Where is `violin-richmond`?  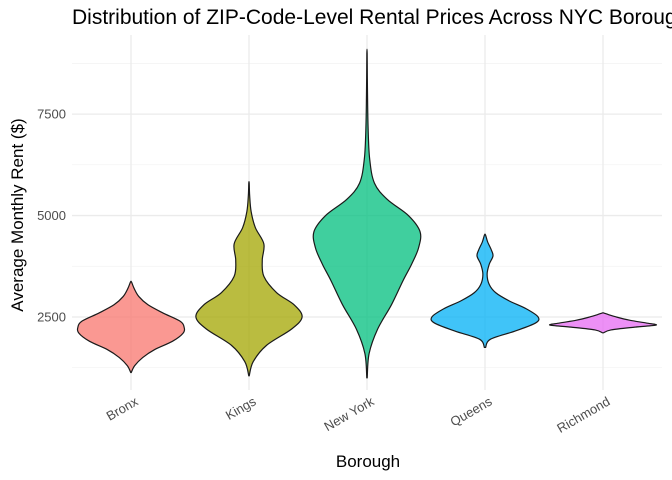
violin-richmond is located at coordinates (603, 323).